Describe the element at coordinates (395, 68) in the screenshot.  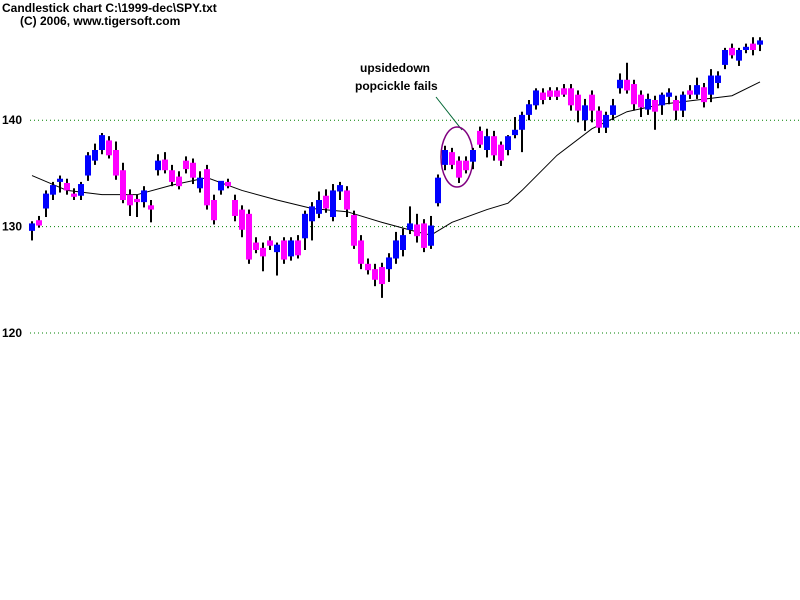
I see `annotation: upsidedown` at that location.